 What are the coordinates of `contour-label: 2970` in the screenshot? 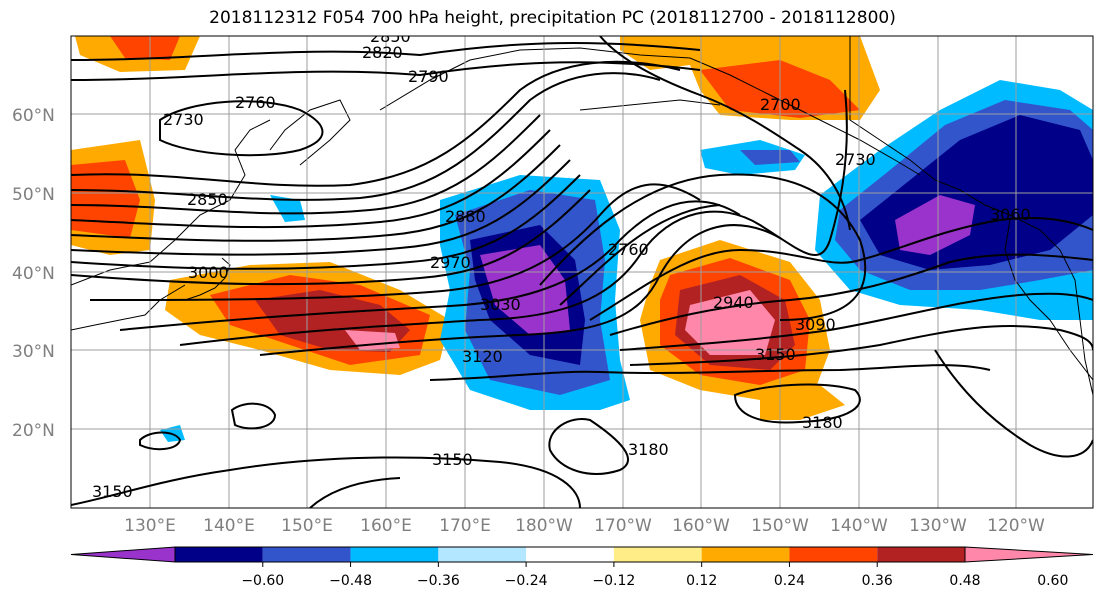 It's located at (450, 262).